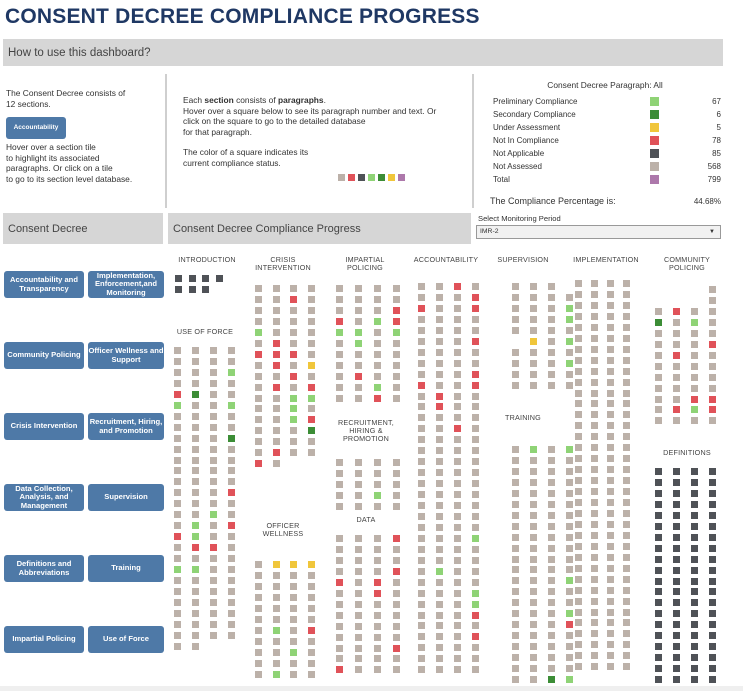  I want to click on legend-item: Under Assessment 5, so click(607, 129).